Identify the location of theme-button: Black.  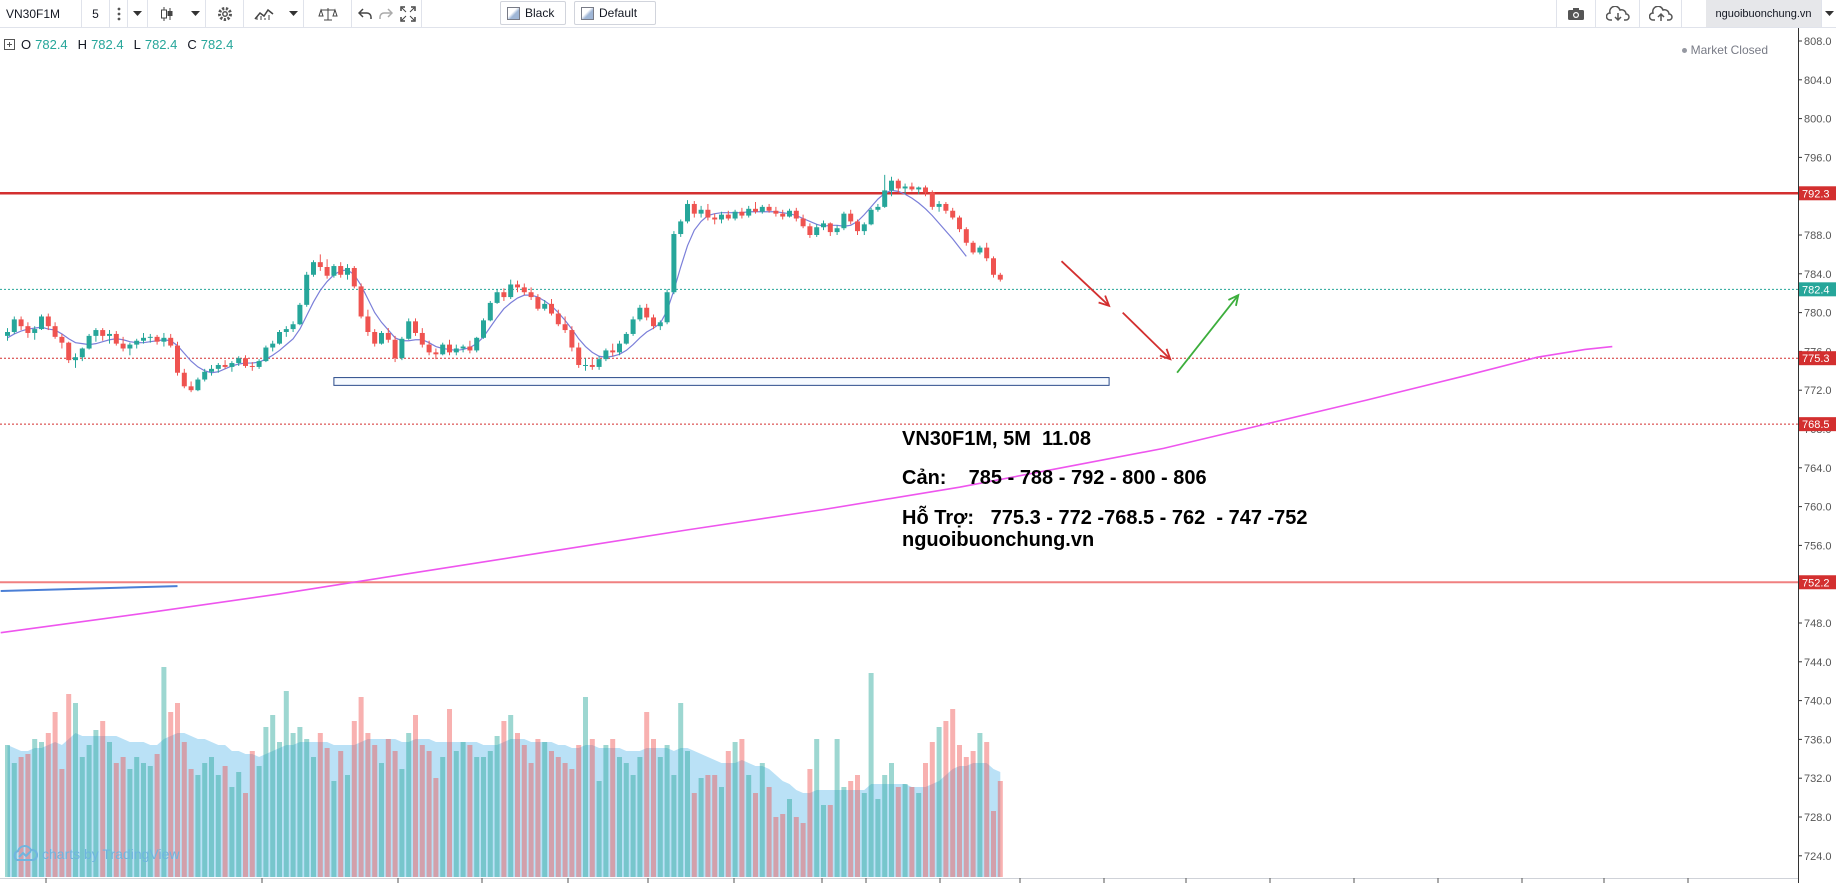
(533, 13).